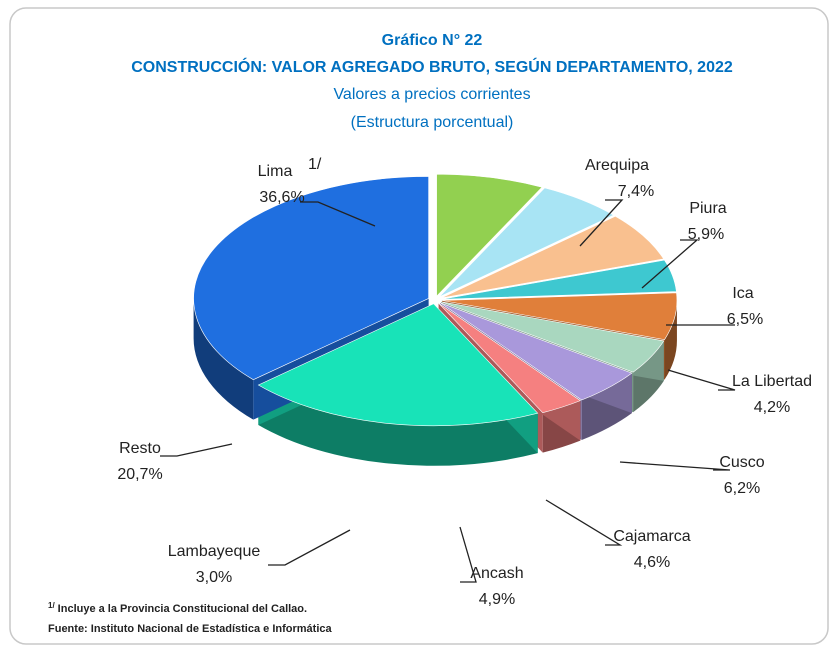 The image size is (835, 648). What do you see at coordinates (214, 577) in the screenshot?
I see `value-label: 3,0%` at bounding box center [214, 577].